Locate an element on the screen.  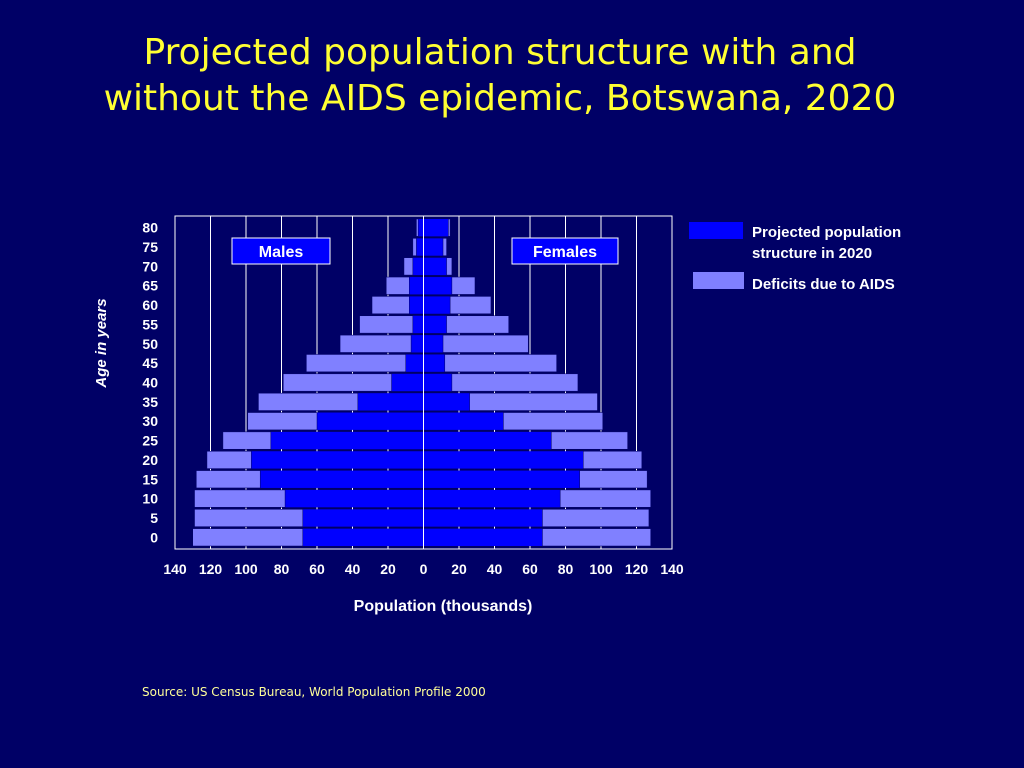
y-tick-label: 10 is located at coordinates (150, 499).